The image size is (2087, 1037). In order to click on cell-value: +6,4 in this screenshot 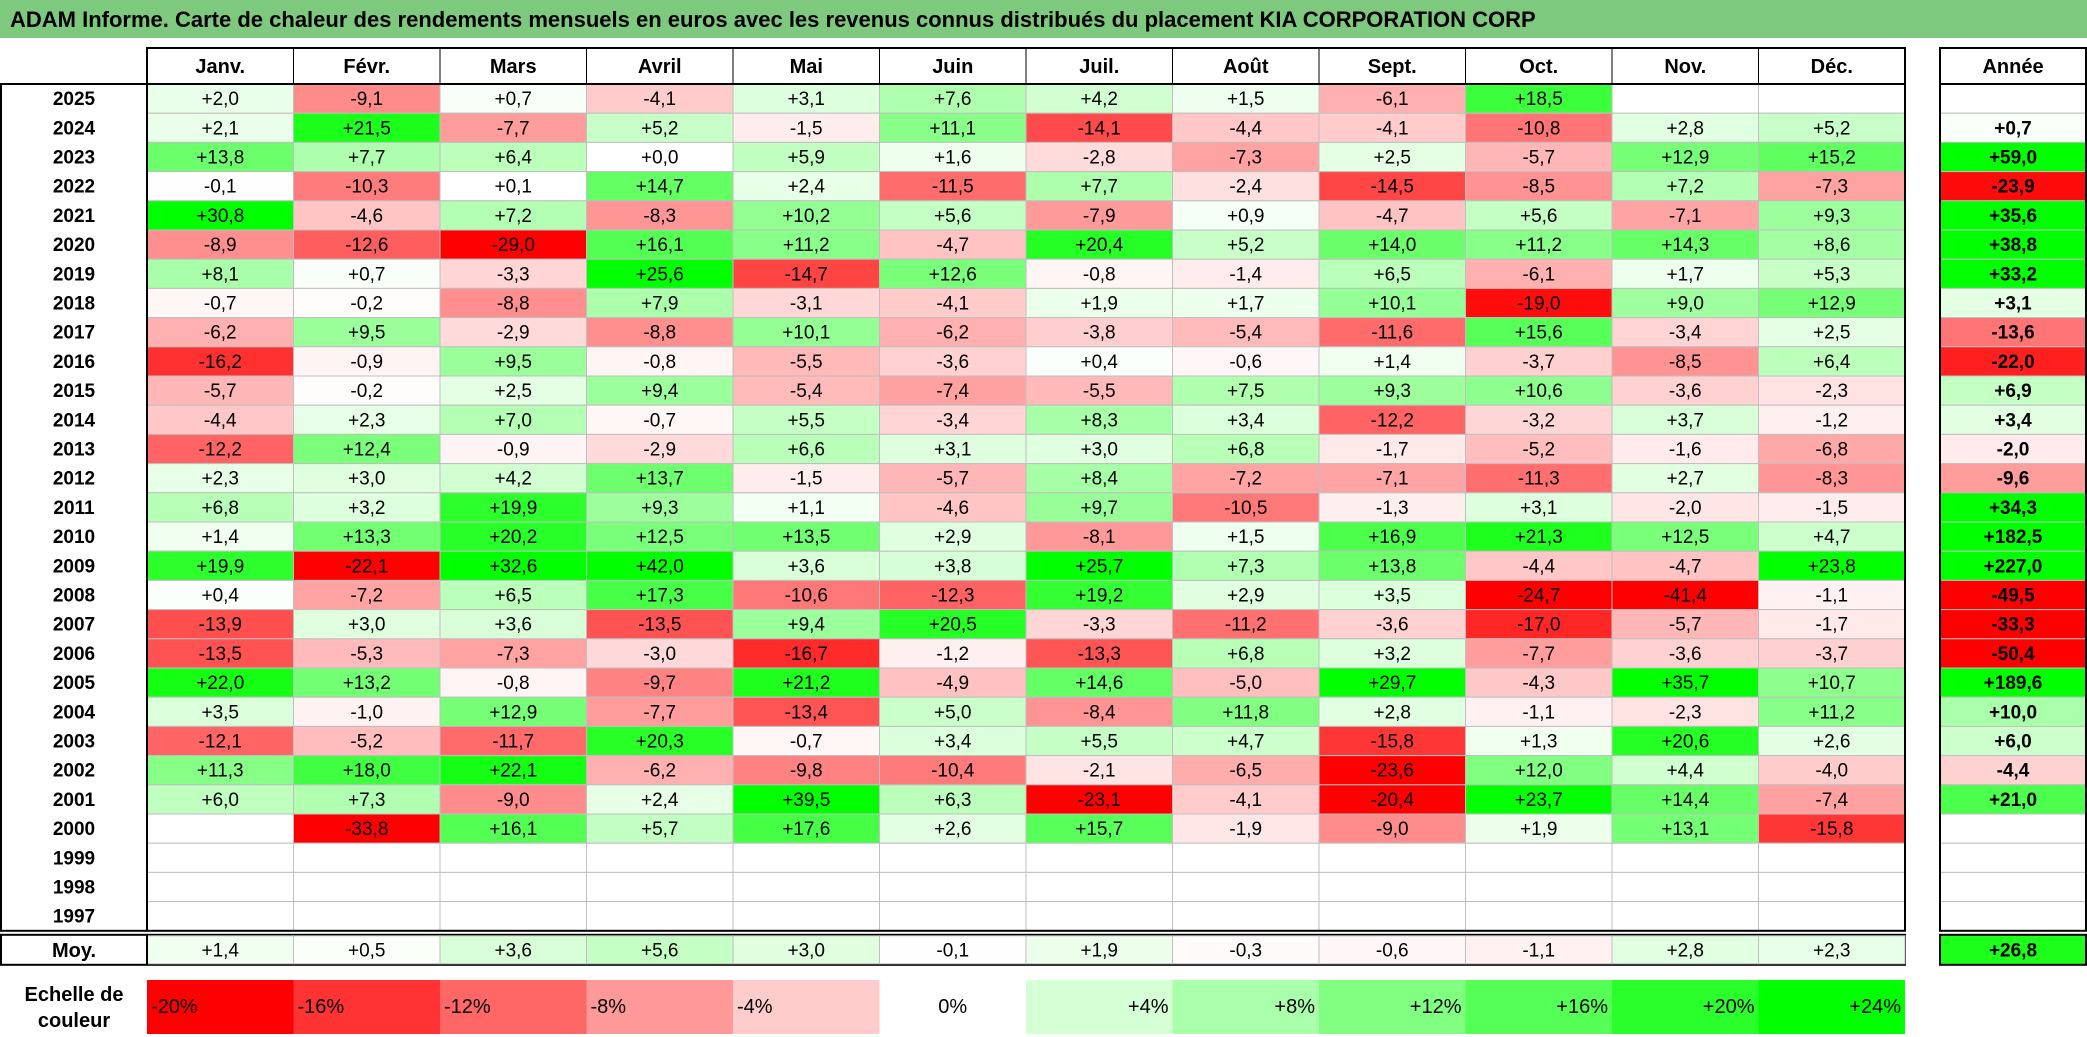, I will do `click(513, 158)`.